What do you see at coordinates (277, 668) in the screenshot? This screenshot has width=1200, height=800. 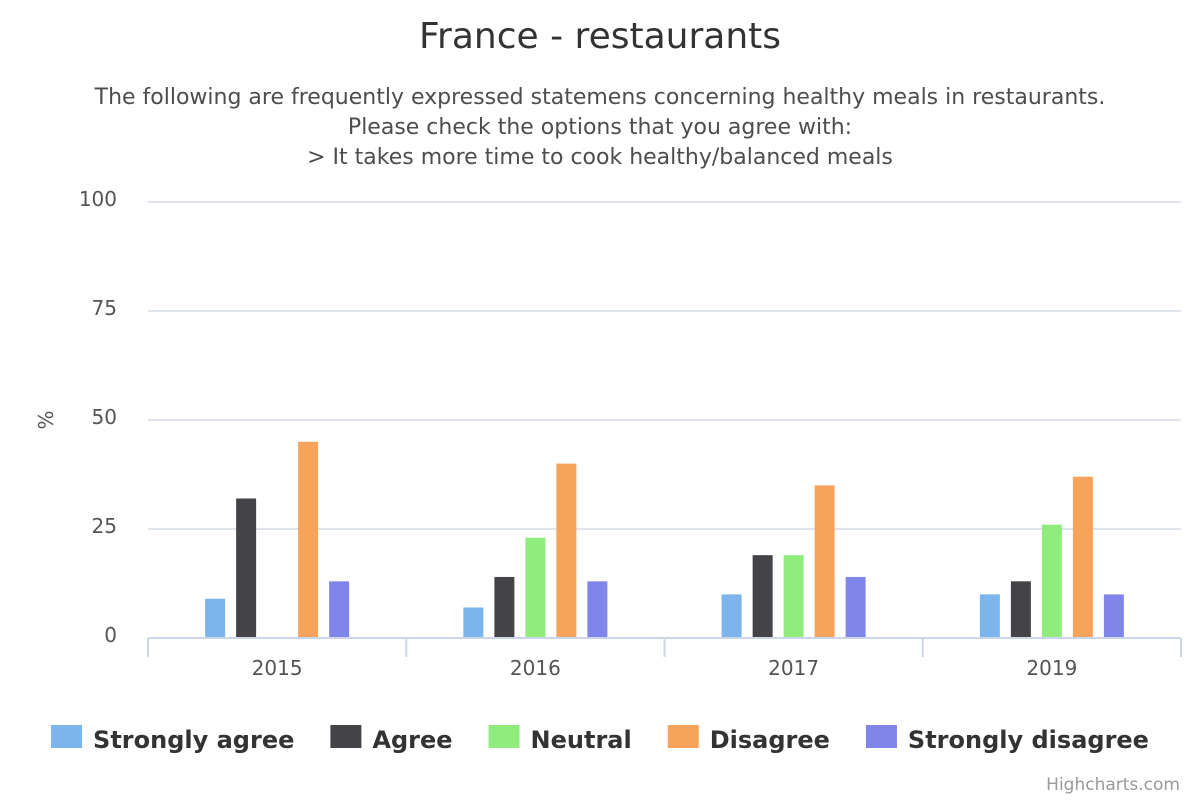 I see `x-tick-label: 2015` at bounding box center [277, 668].